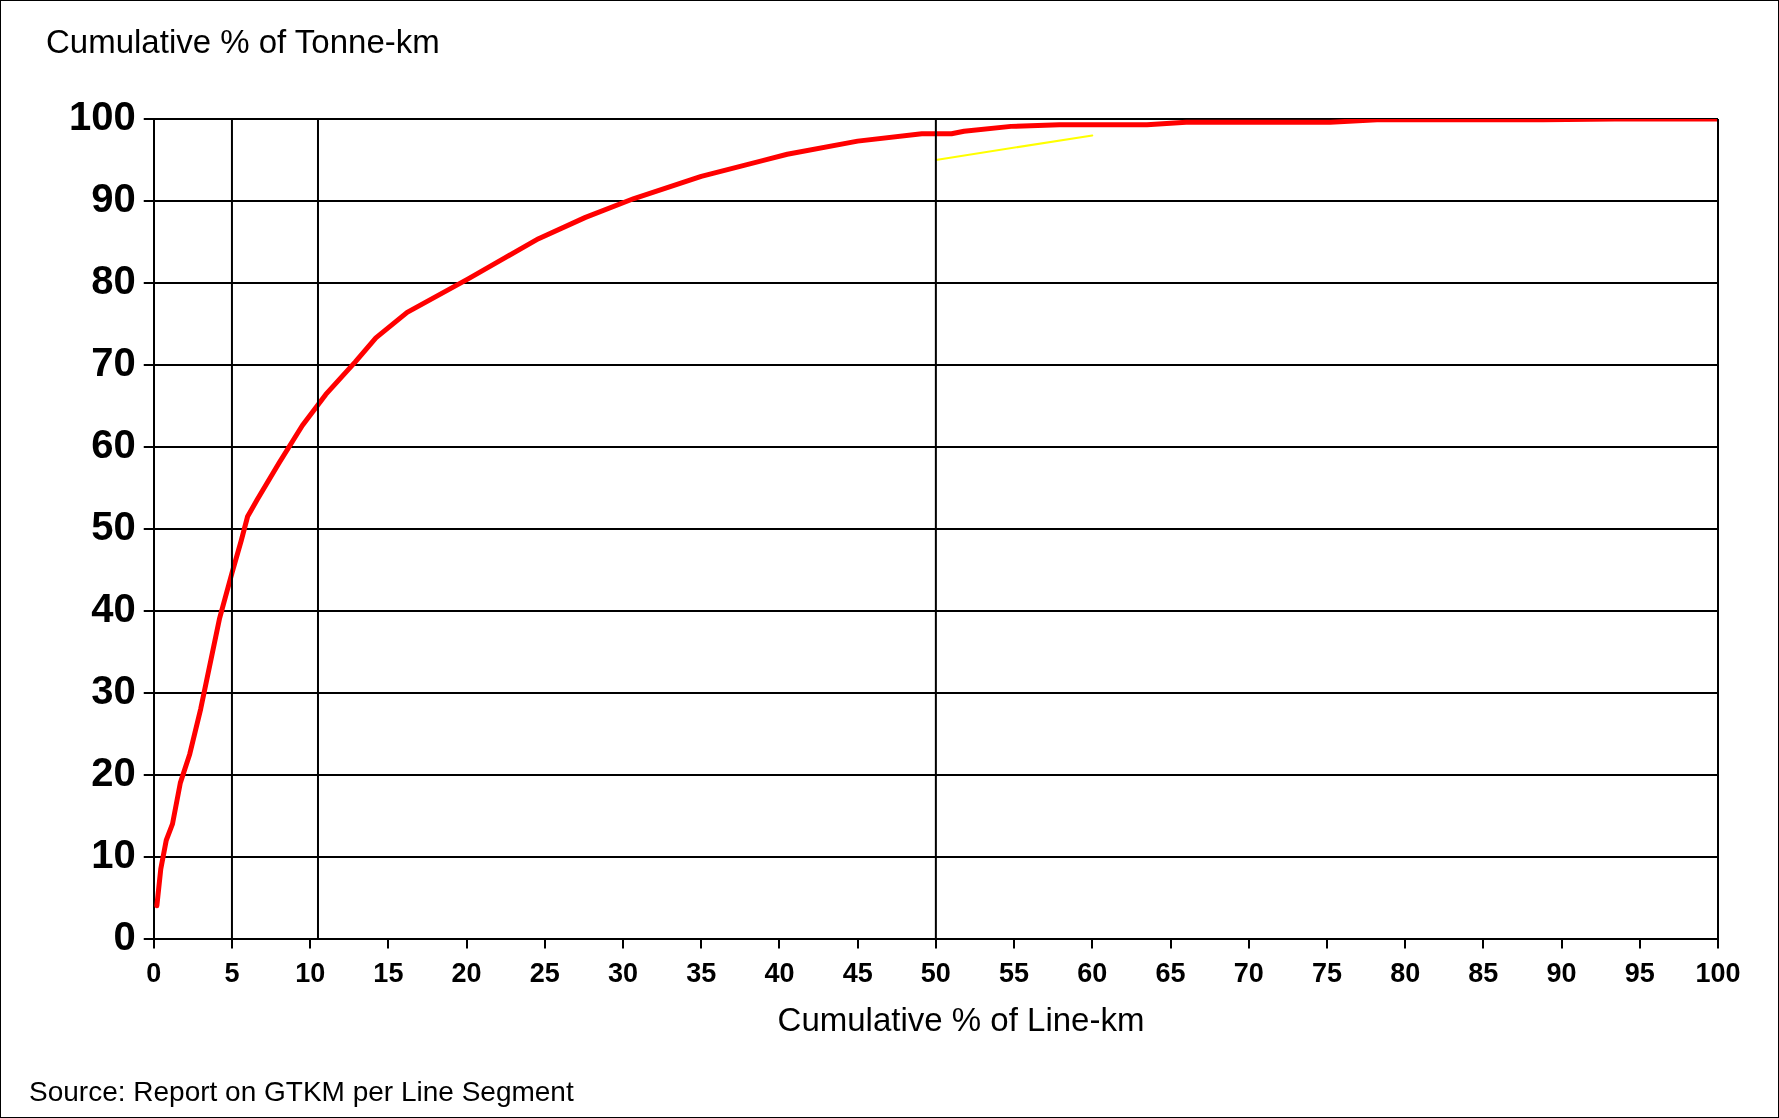 Image resolution: width=1779 pixels, height=1118 pixels. Describe the element at coordinates (124, 935) in the screenshot. I see `y-tick-label: 0` at that location.